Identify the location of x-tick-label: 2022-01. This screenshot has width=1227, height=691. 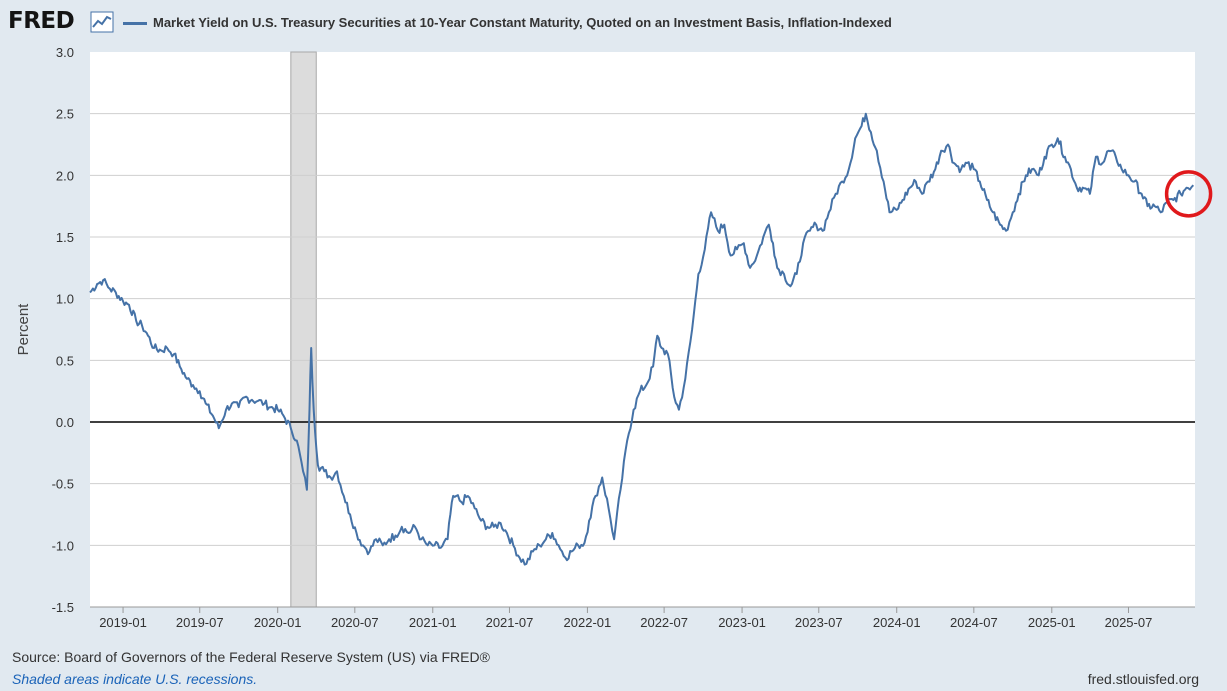
(588, 622).